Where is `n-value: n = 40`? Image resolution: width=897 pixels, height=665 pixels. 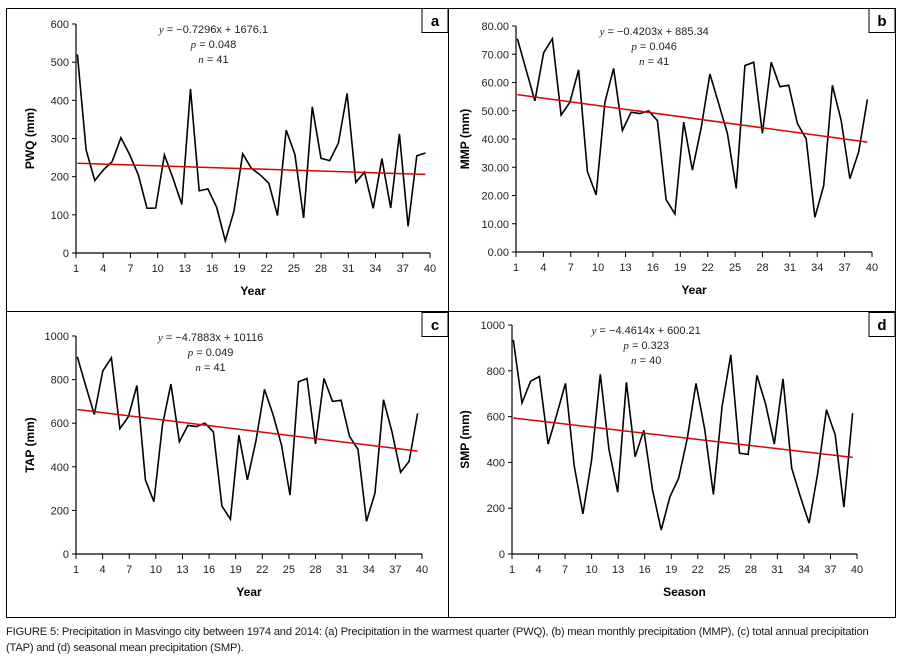
n-value: n = 40 is located at coordinates (646, 361).